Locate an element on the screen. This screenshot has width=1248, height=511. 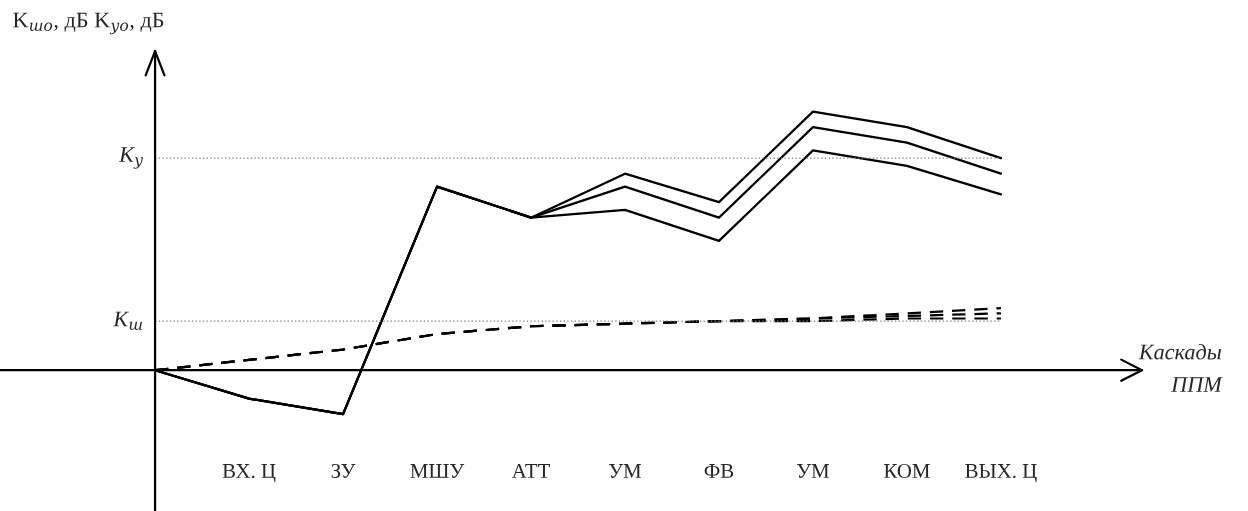
x-tick-label: ЗУ is located at coordinates (343, 470).